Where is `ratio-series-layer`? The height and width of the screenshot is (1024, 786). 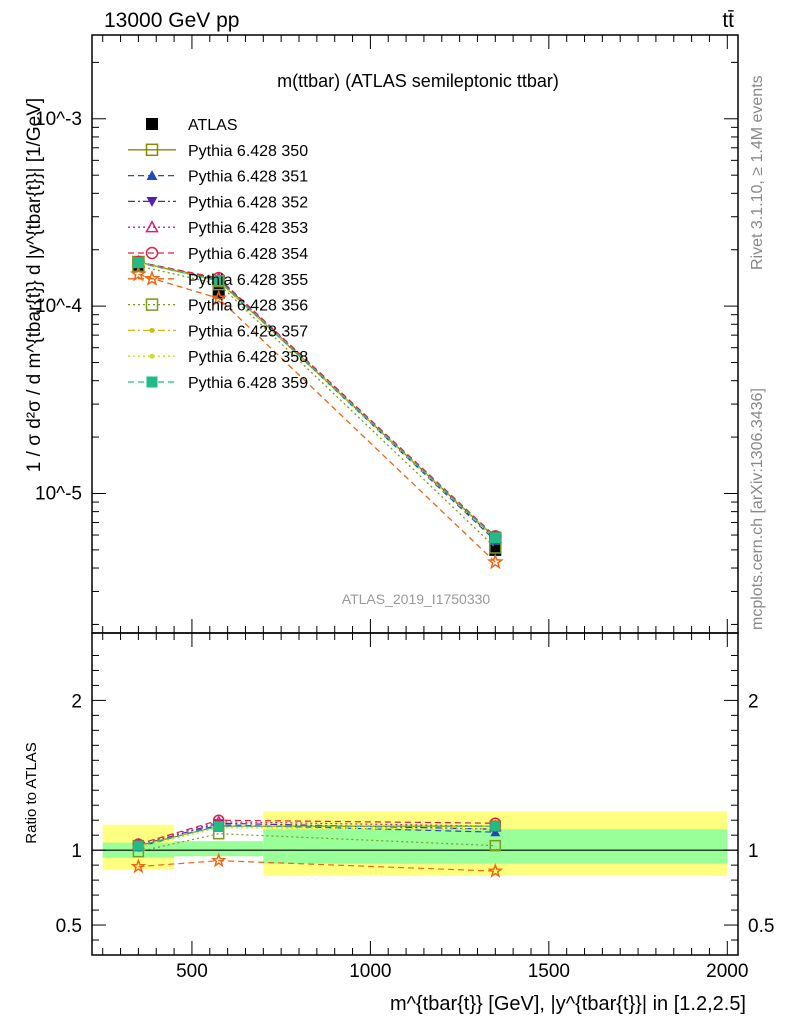
ratio-series-layer is located at coordinates (317, 846).